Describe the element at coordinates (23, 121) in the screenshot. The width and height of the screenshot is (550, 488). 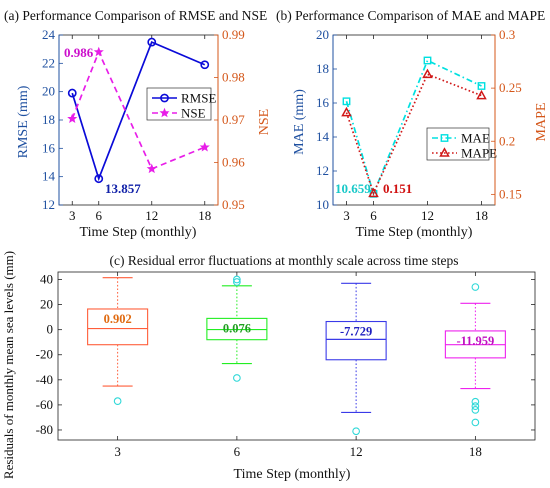
I see `panel-a-ylabel-left: RMSE (mm)` at that location.